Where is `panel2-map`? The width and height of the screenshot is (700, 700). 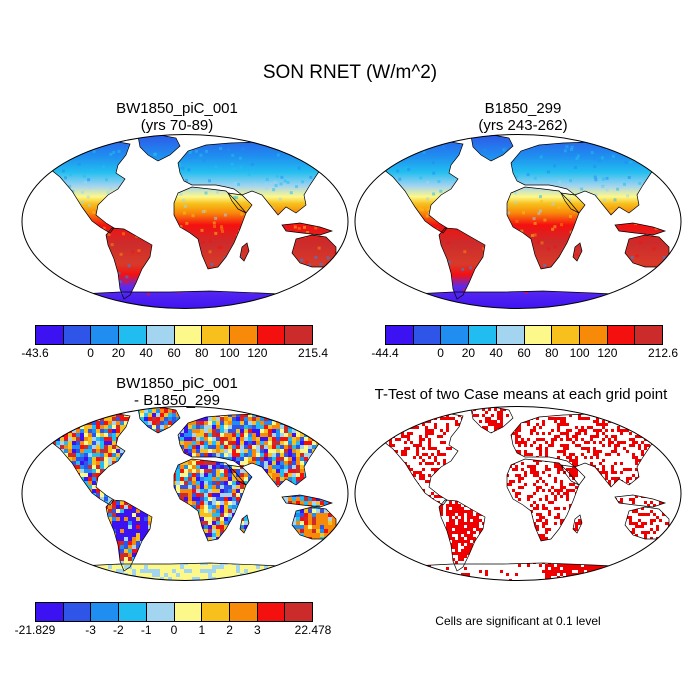
panel2-map is located at coordinates (518, 221).